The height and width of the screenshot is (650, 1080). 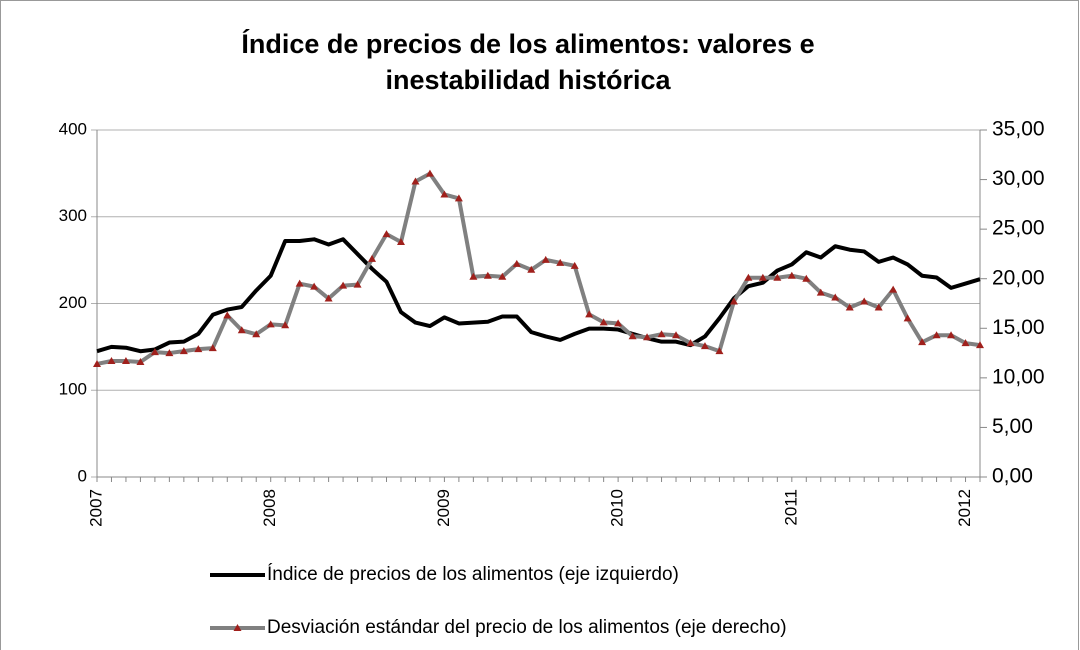 I want to click on chart-title: inestabilidad histórica, so click(x=528, y=80).